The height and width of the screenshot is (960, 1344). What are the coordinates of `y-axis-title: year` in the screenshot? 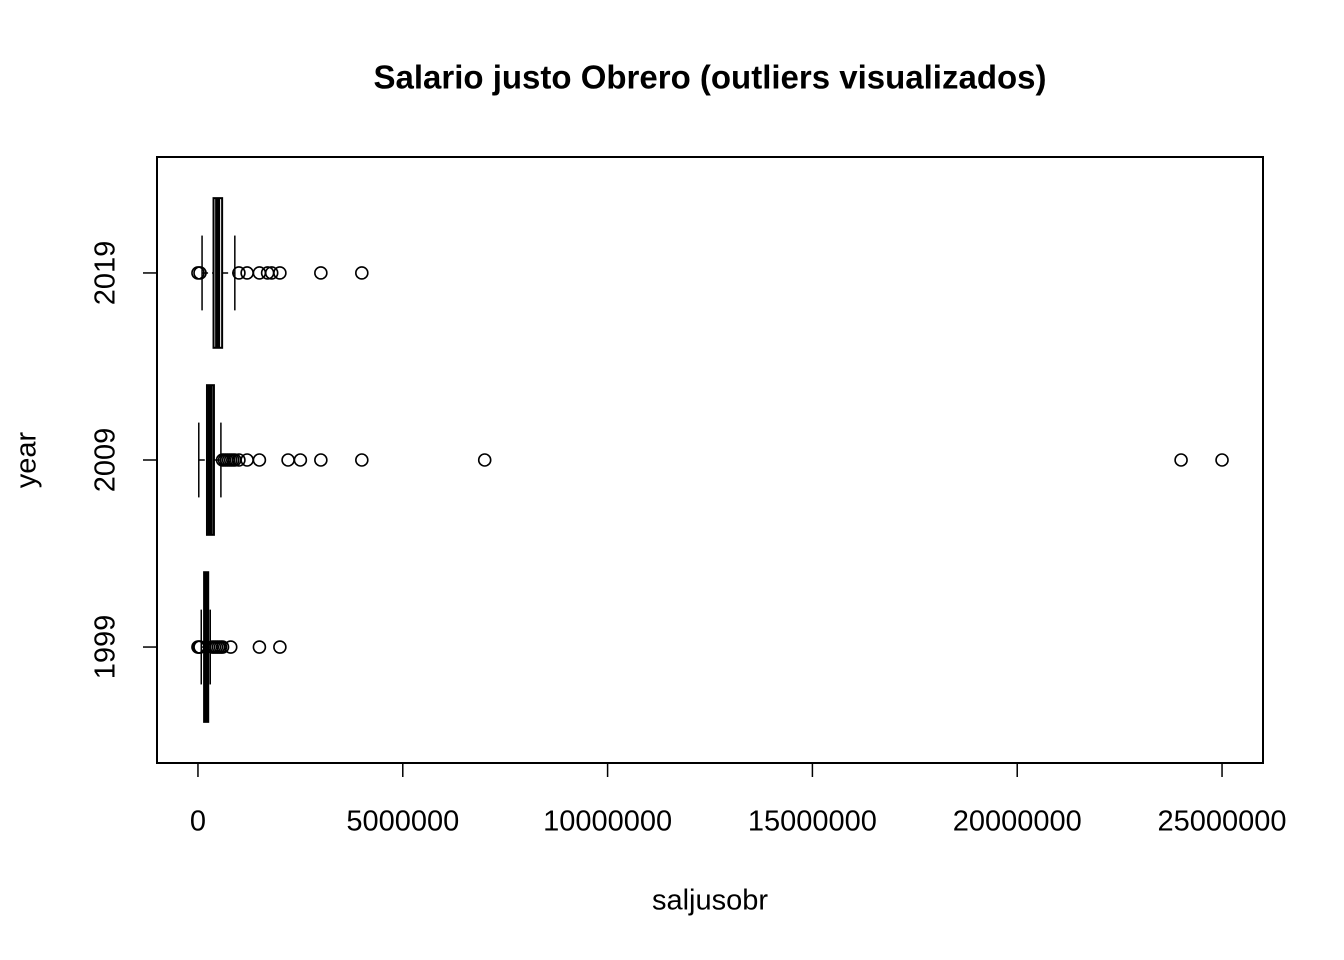 It's located at (27, 459).